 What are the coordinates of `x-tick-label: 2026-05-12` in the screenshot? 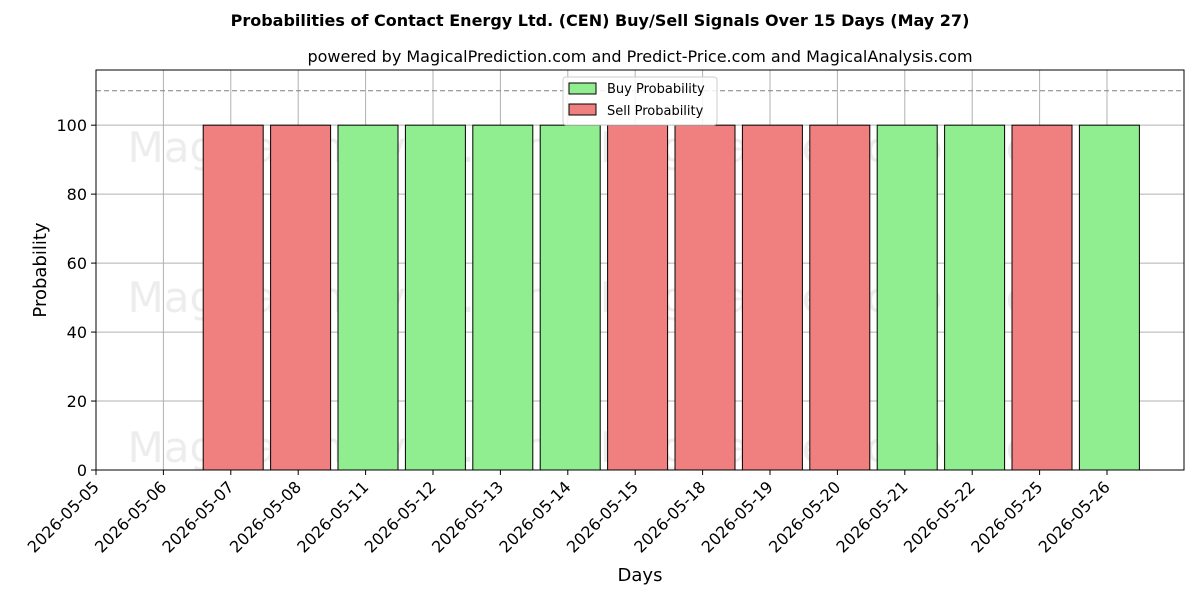 It's located at (400, 516).